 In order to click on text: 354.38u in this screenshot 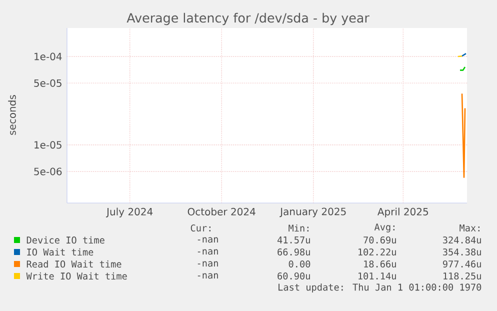, I will do `click(462, 252)`.